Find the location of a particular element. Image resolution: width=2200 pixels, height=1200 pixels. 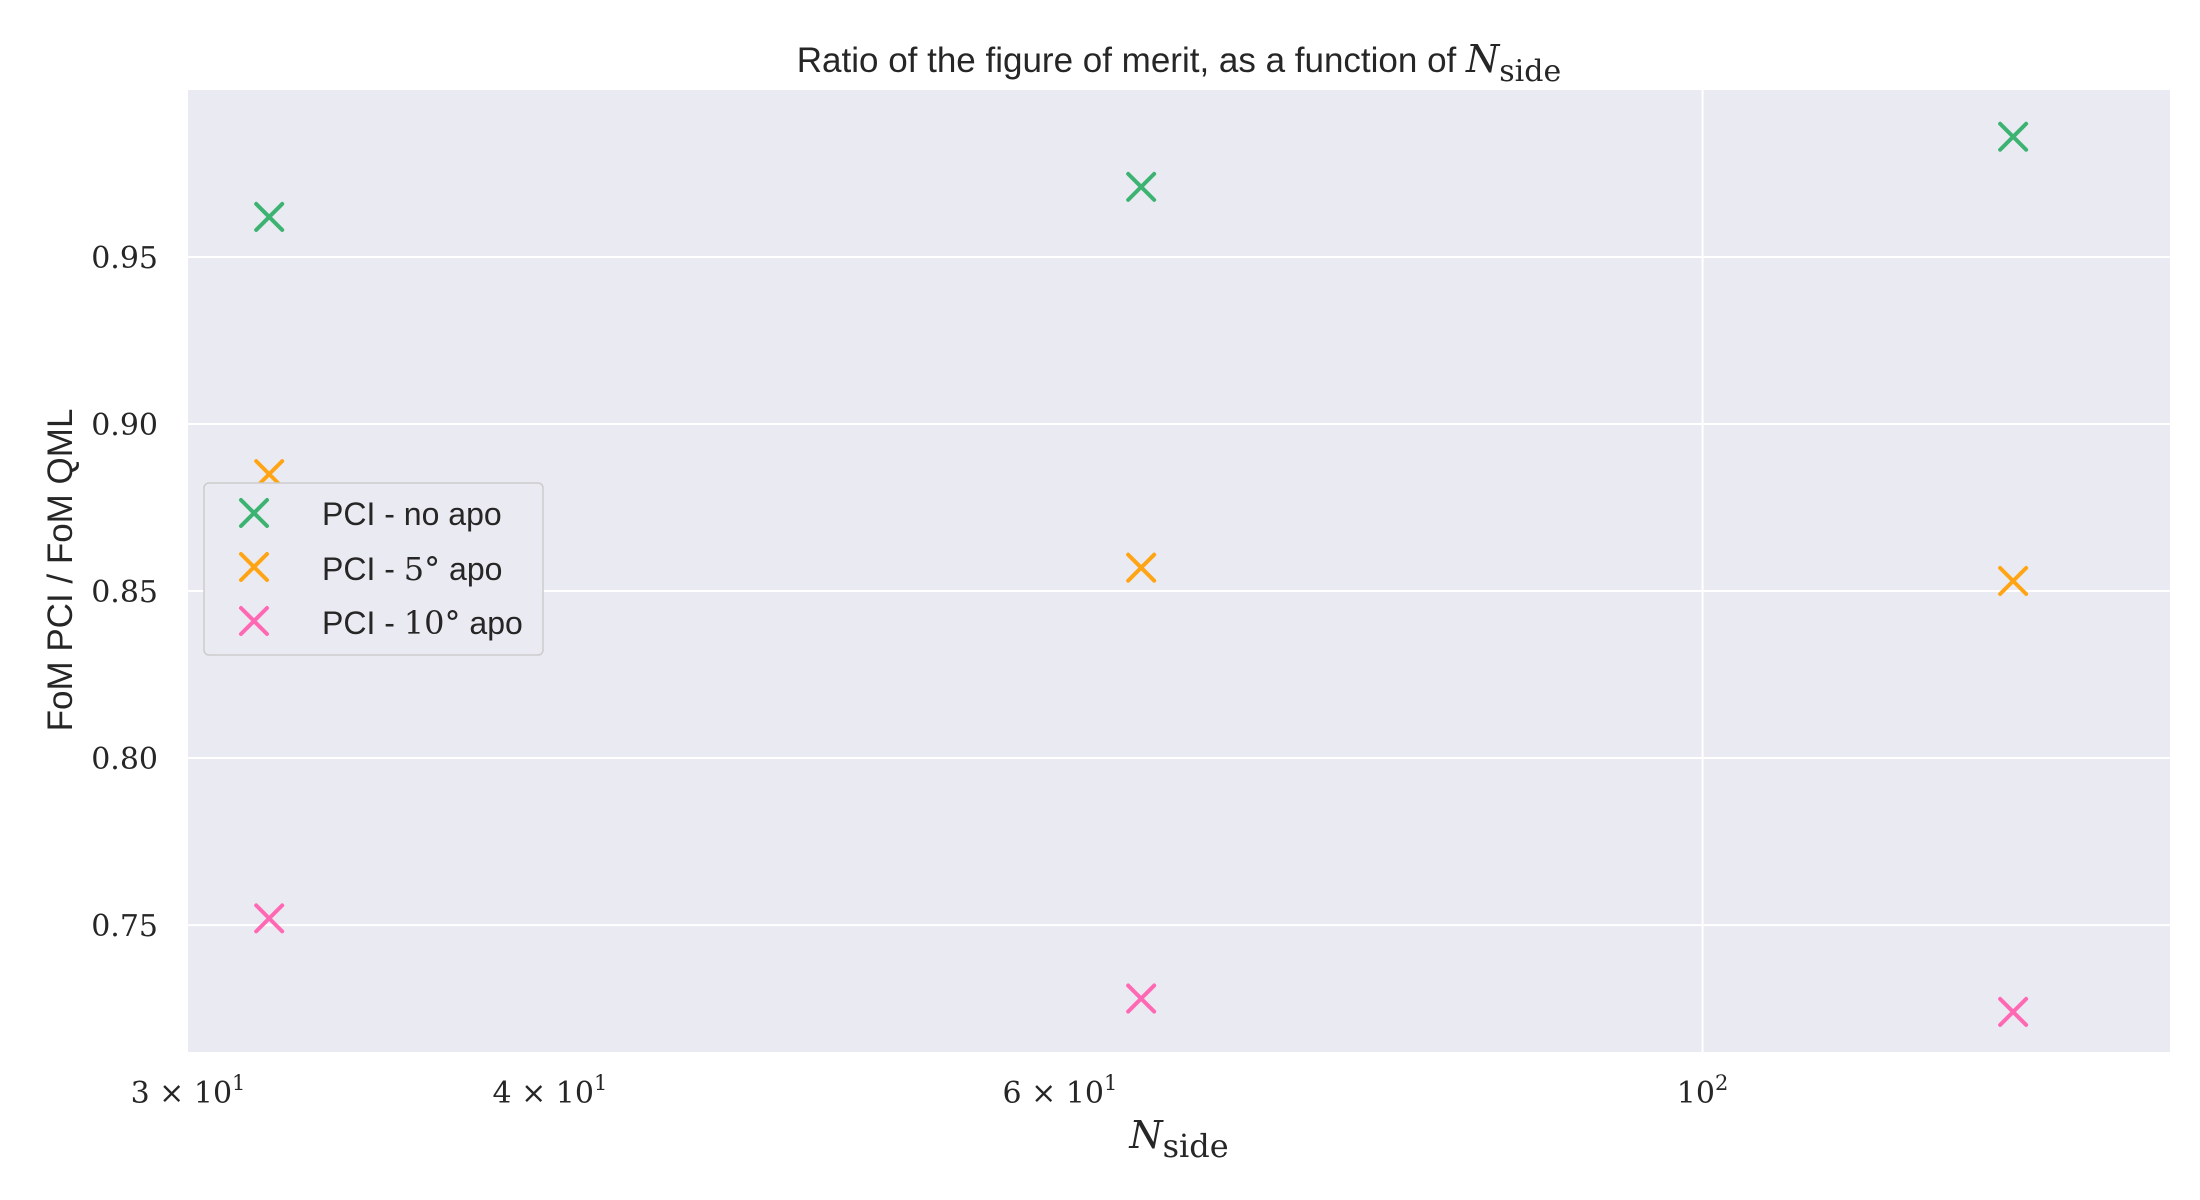

legend: PCI - no apo PCI - 5° apo PCI - 10° apo is located at coordinates (373, 569).